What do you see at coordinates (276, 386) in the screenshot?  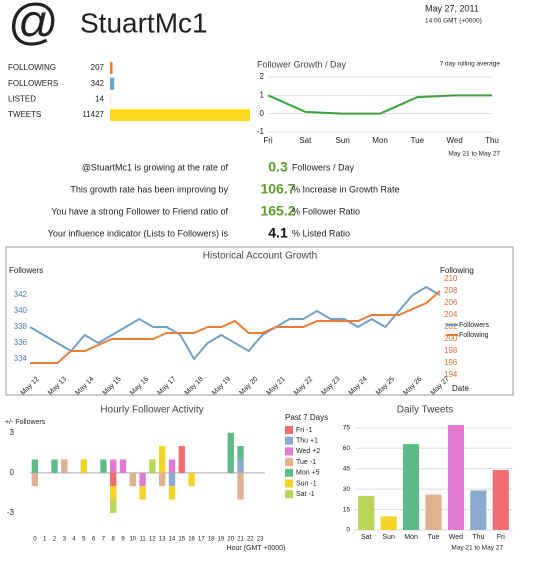 I see `x-tick-label: May 21` at bounding box center [276, 386].